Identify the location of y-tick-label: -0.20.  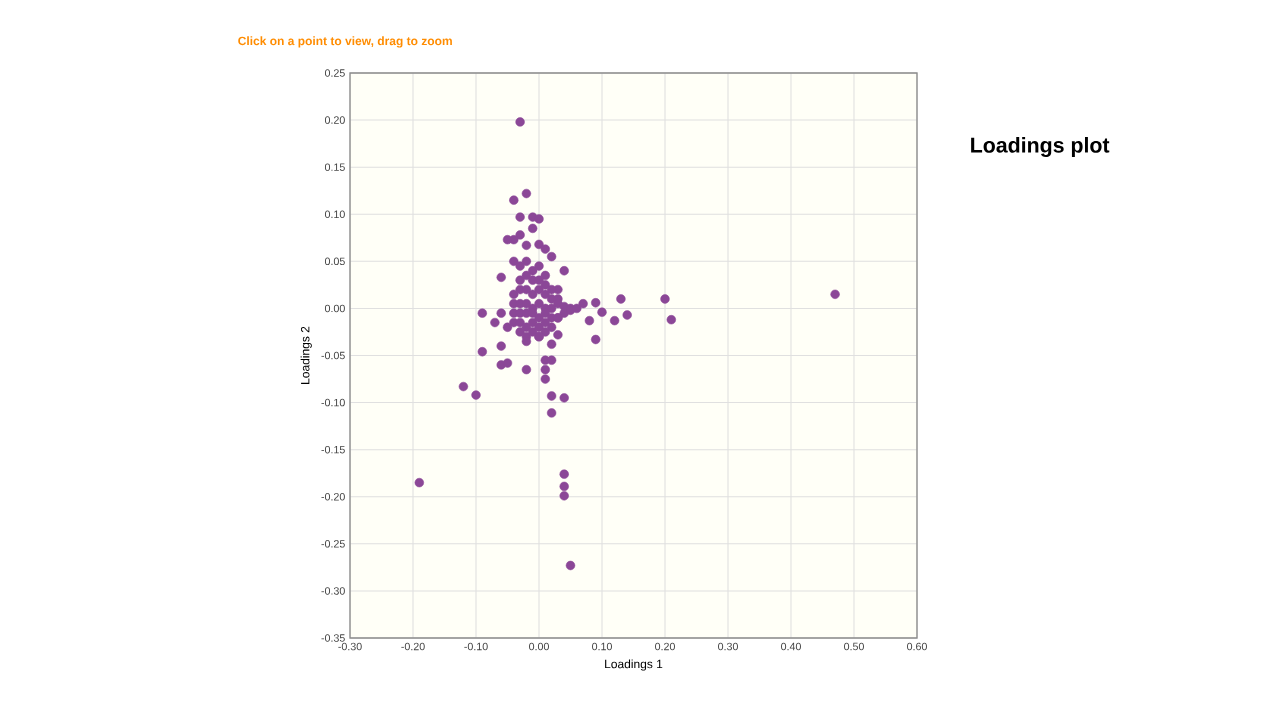
(333, 496).